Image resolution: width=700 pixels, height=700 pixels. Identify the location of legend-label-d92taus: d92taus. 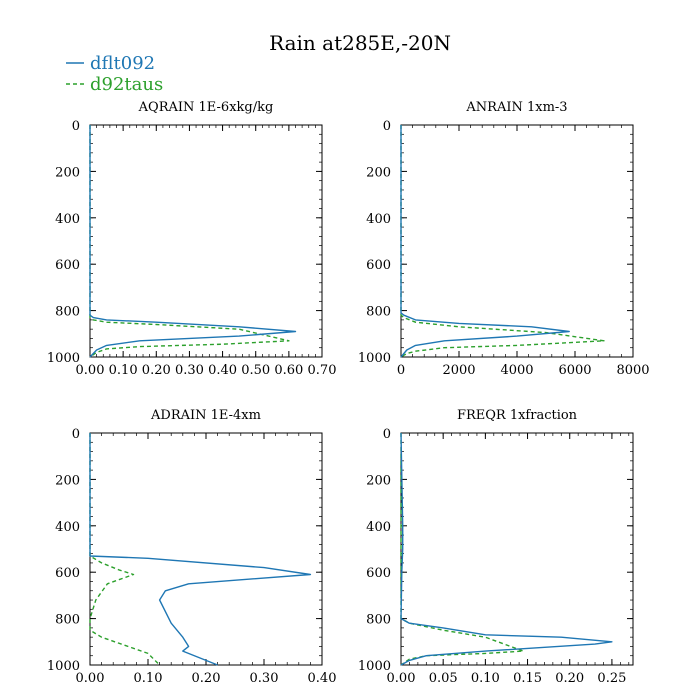
(126, 84).